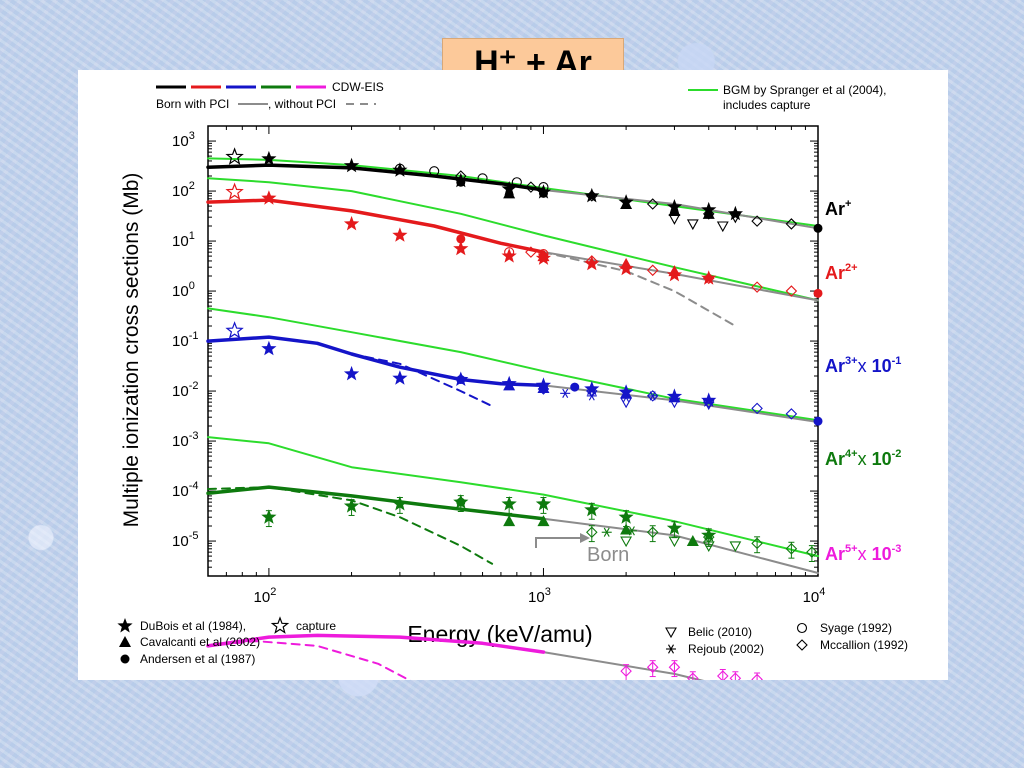 This screenshot has height=768, width=1024. Describe the element at coordinates (608, 555) in the screenshot. I see `born-annotation-label: Born` at that location.